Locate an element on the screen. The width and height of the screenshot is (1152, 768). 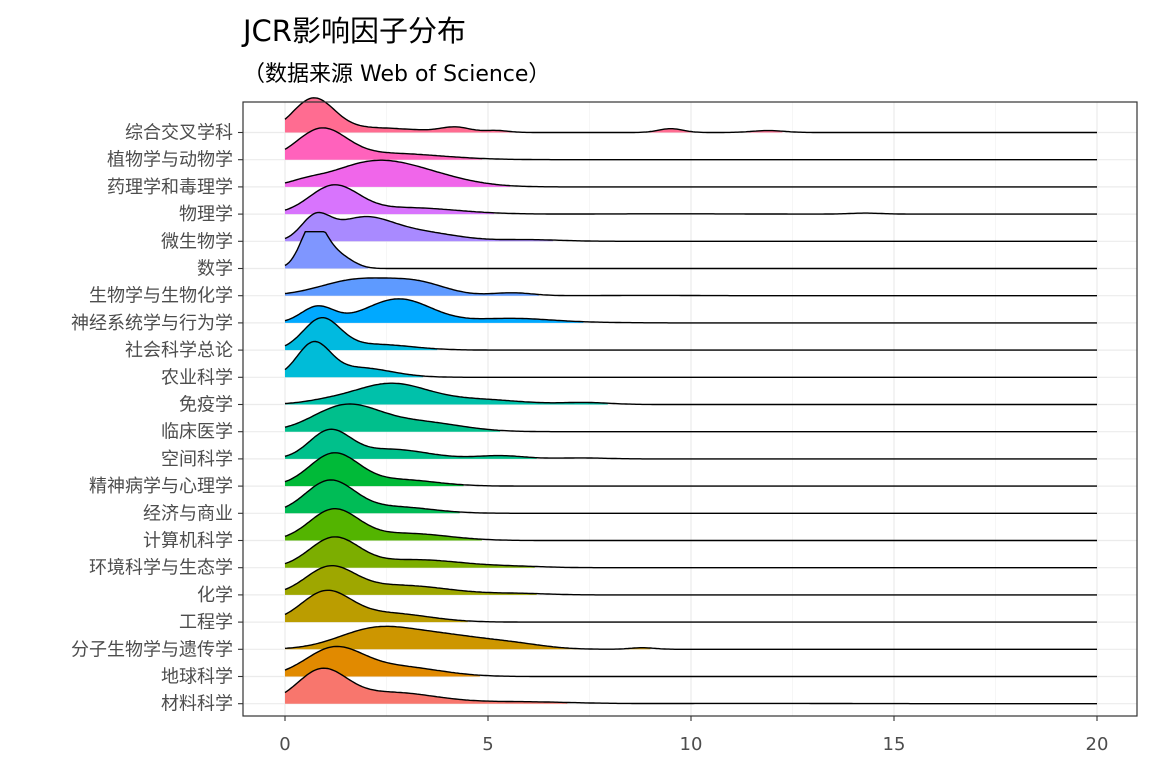
x-axis: 0 5 10 15 20 is located at coordinates (693, 735).